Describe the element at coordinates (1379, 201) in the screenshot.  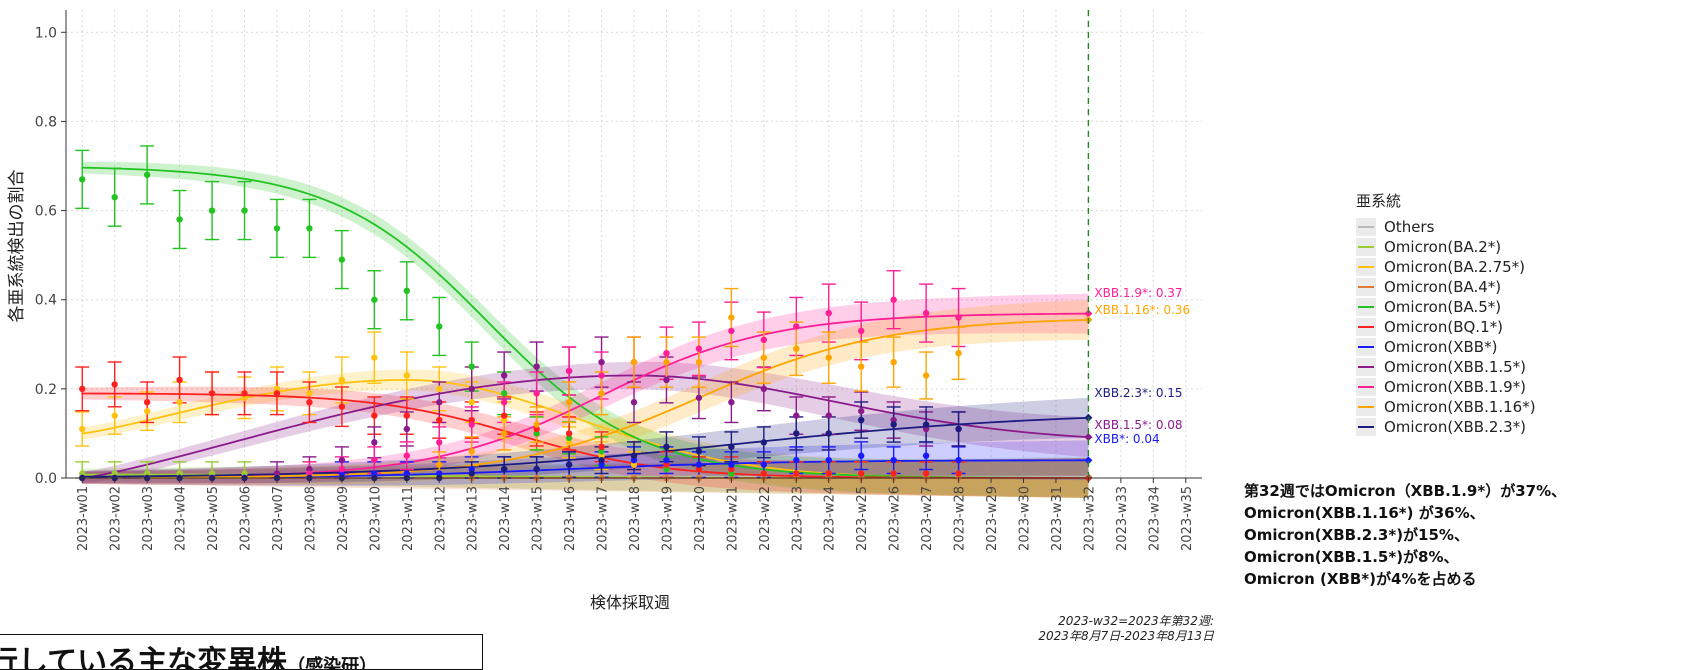
I see `legend-title: 亜系統` at that location.